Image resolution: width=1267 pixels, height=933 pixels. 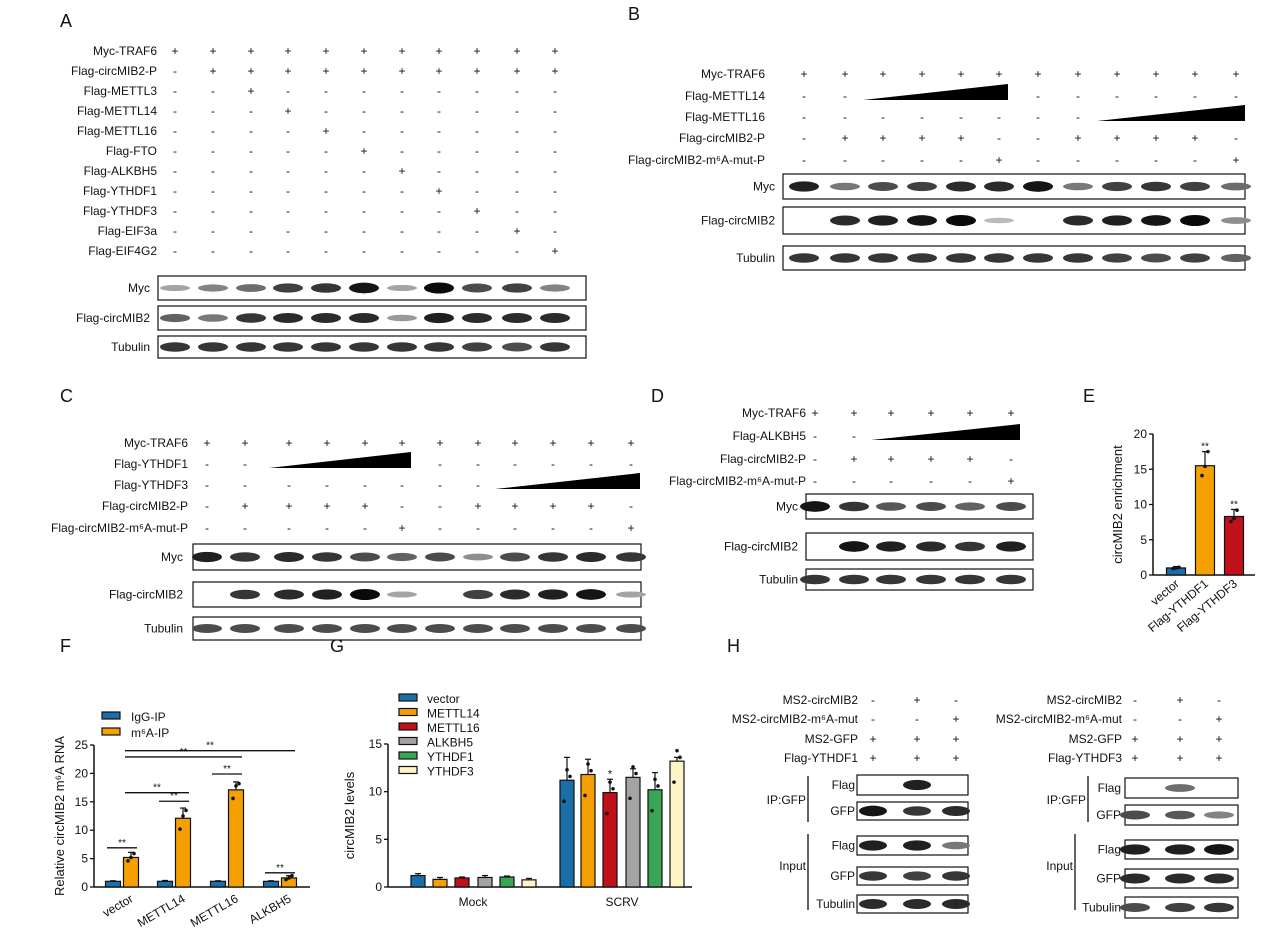 I want to click on treatment-label: Myc-TRAF6, so click(x=156, y=443).